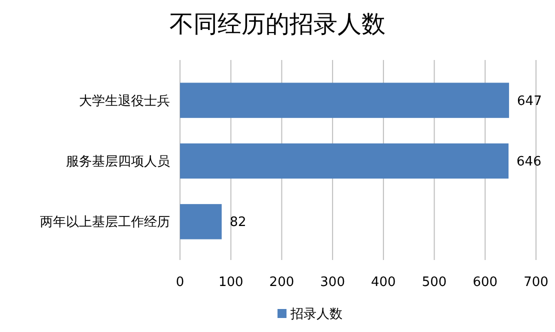 Image resolution: width=555 pixels, height=332 pixels. What do you see at coordinates (529, 162) in the screenshot?
I see `data-label: 646` at bounding box center [529, 162].